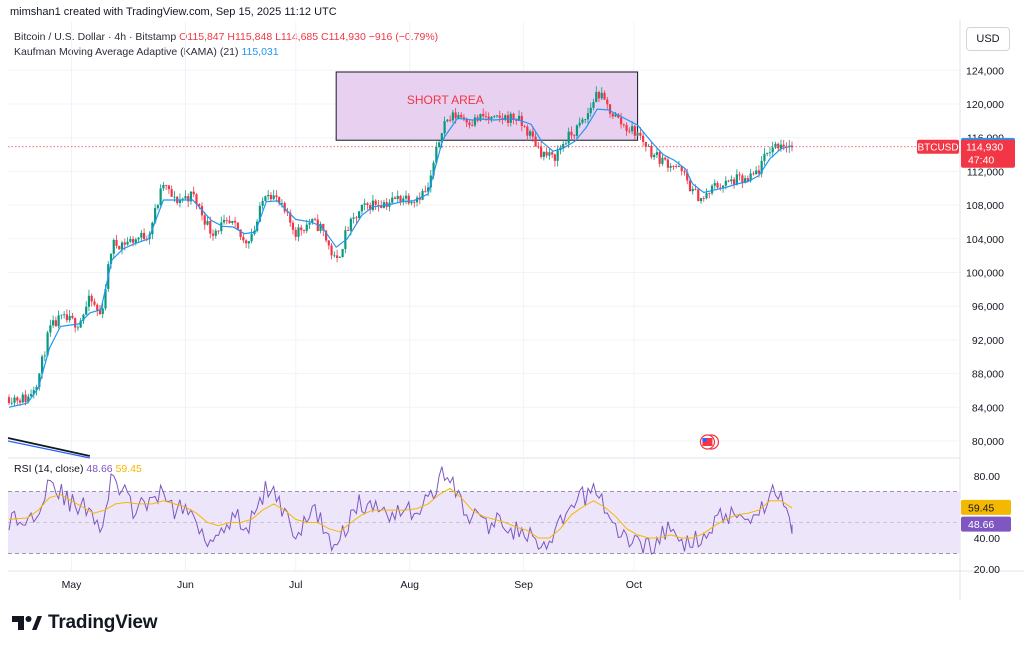 This screenshot has width=1024, height=649. Describe the element at coordinates (988, 39) in the screenshot. I see `currency-button: USD` at that location.